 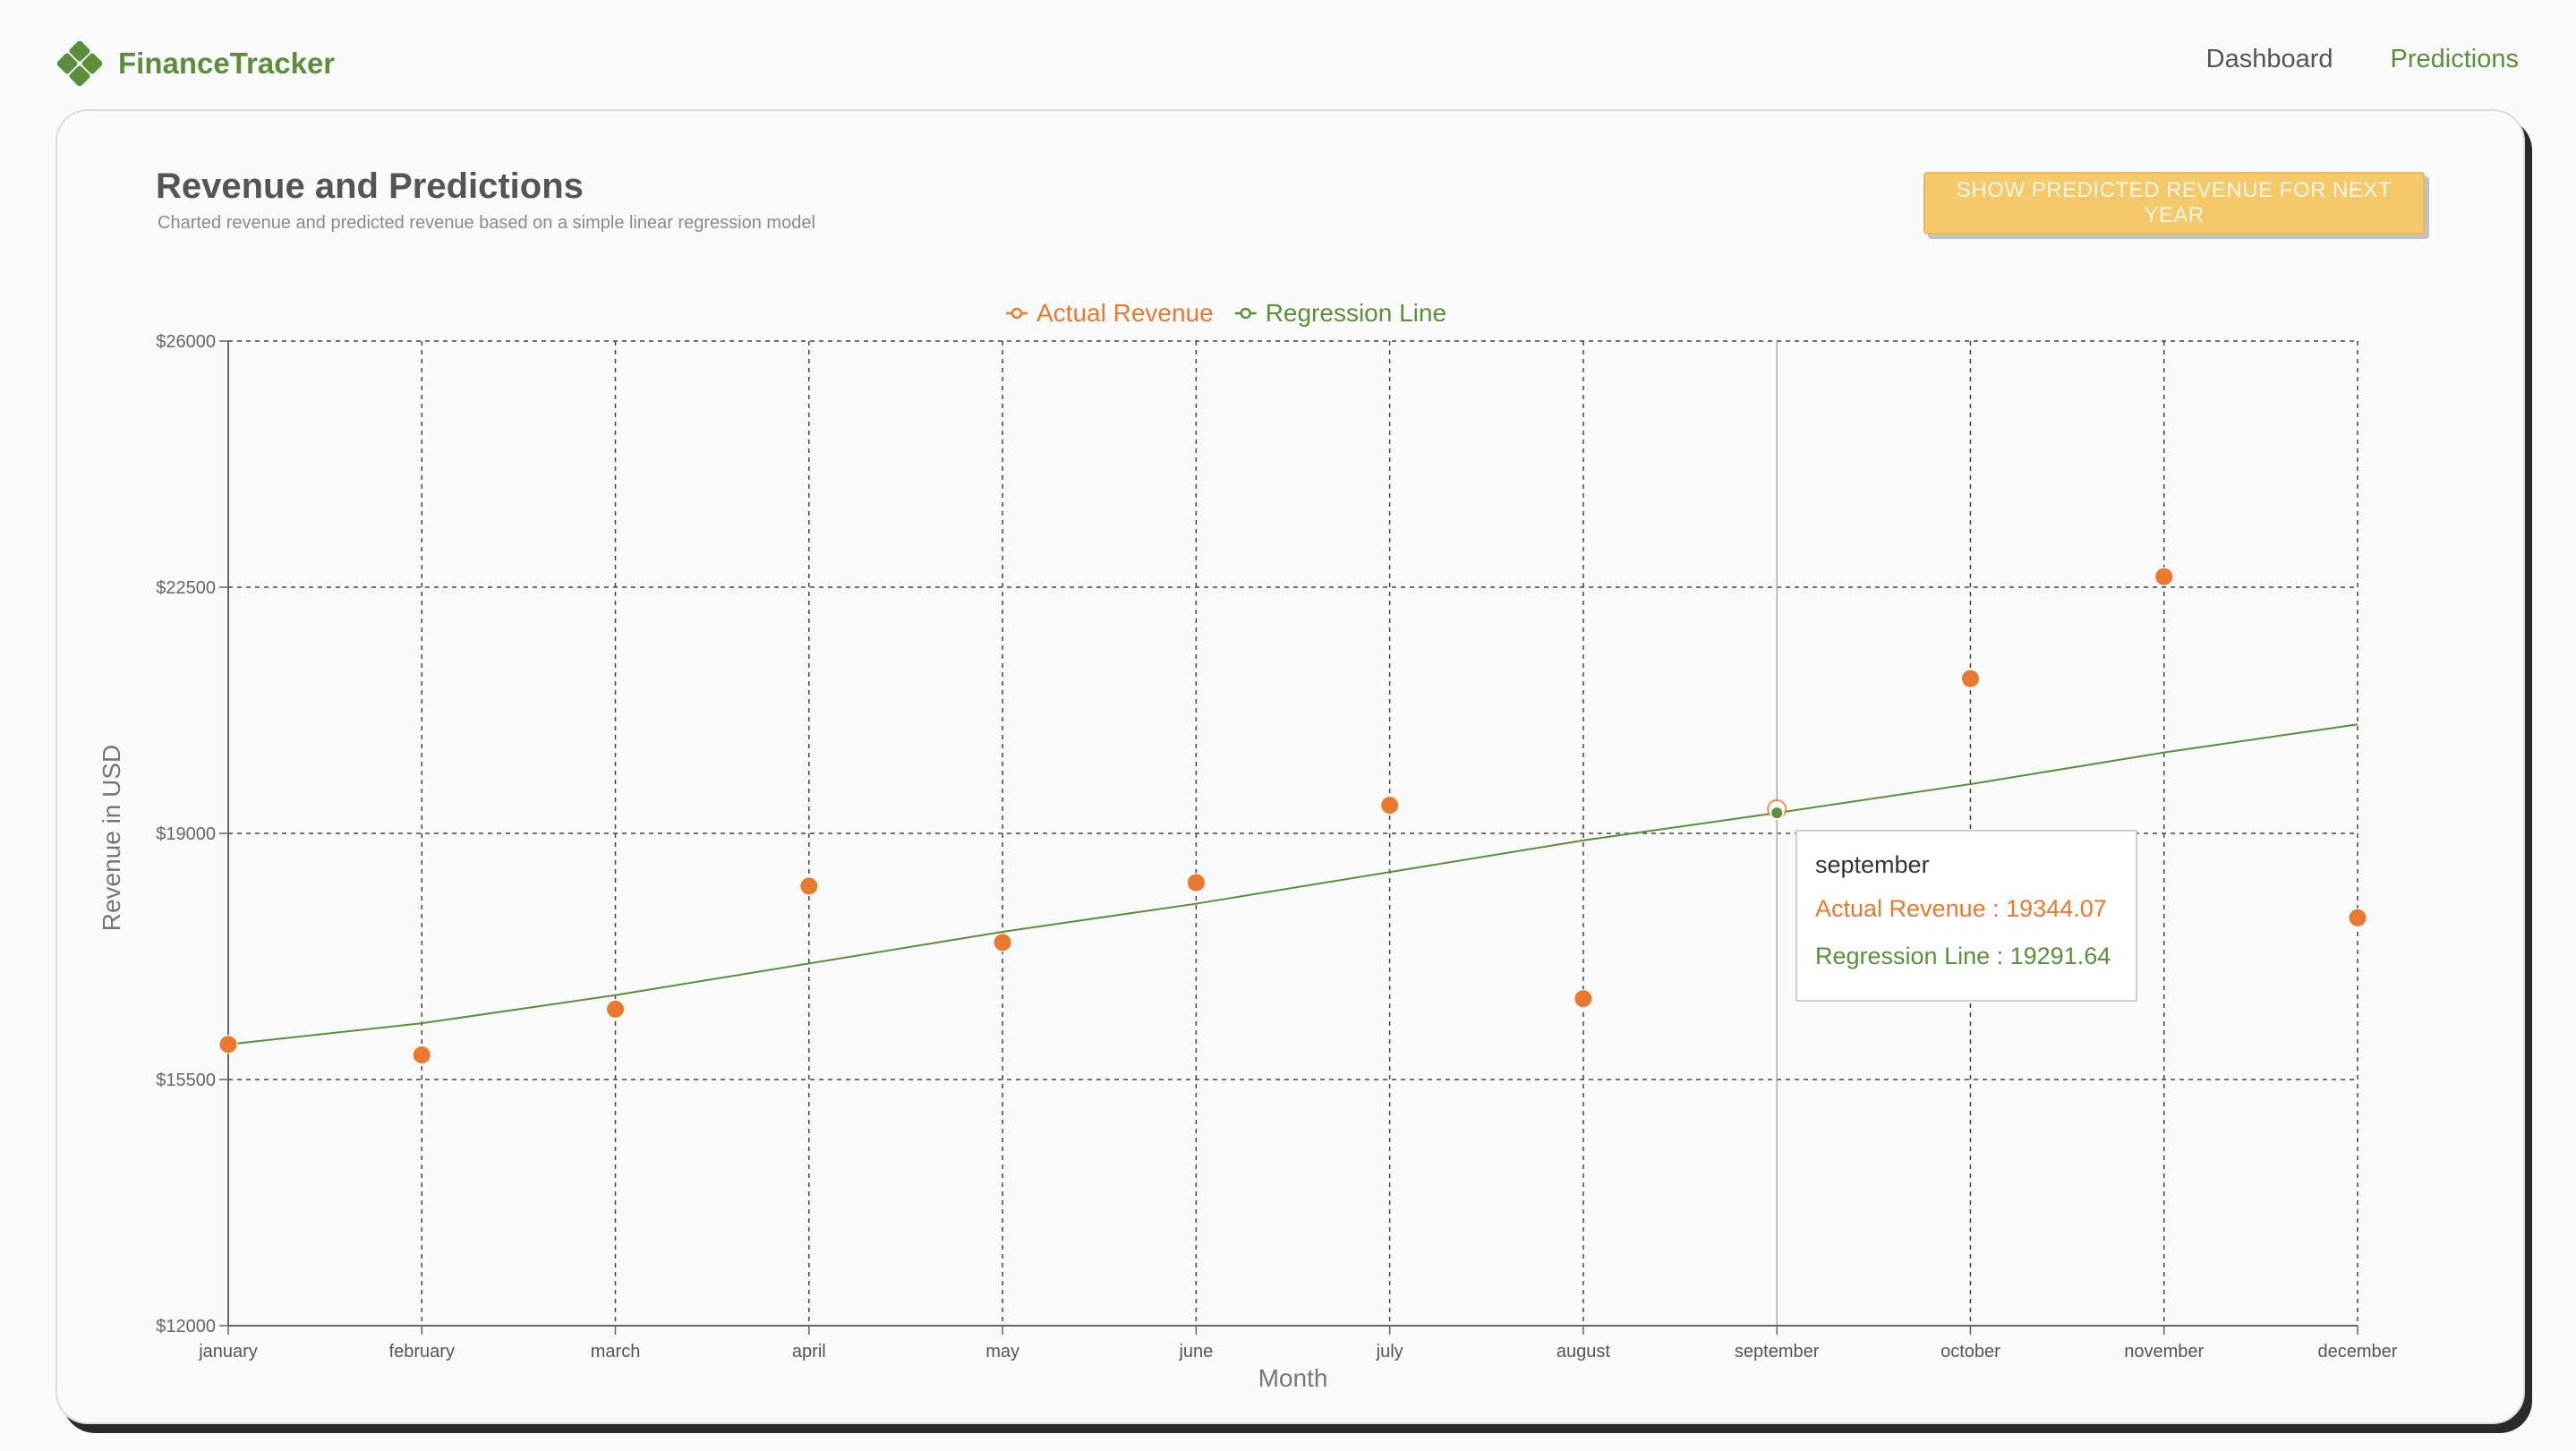 I want to click on x-tick-label: november, so click(x=2164, y=1352).